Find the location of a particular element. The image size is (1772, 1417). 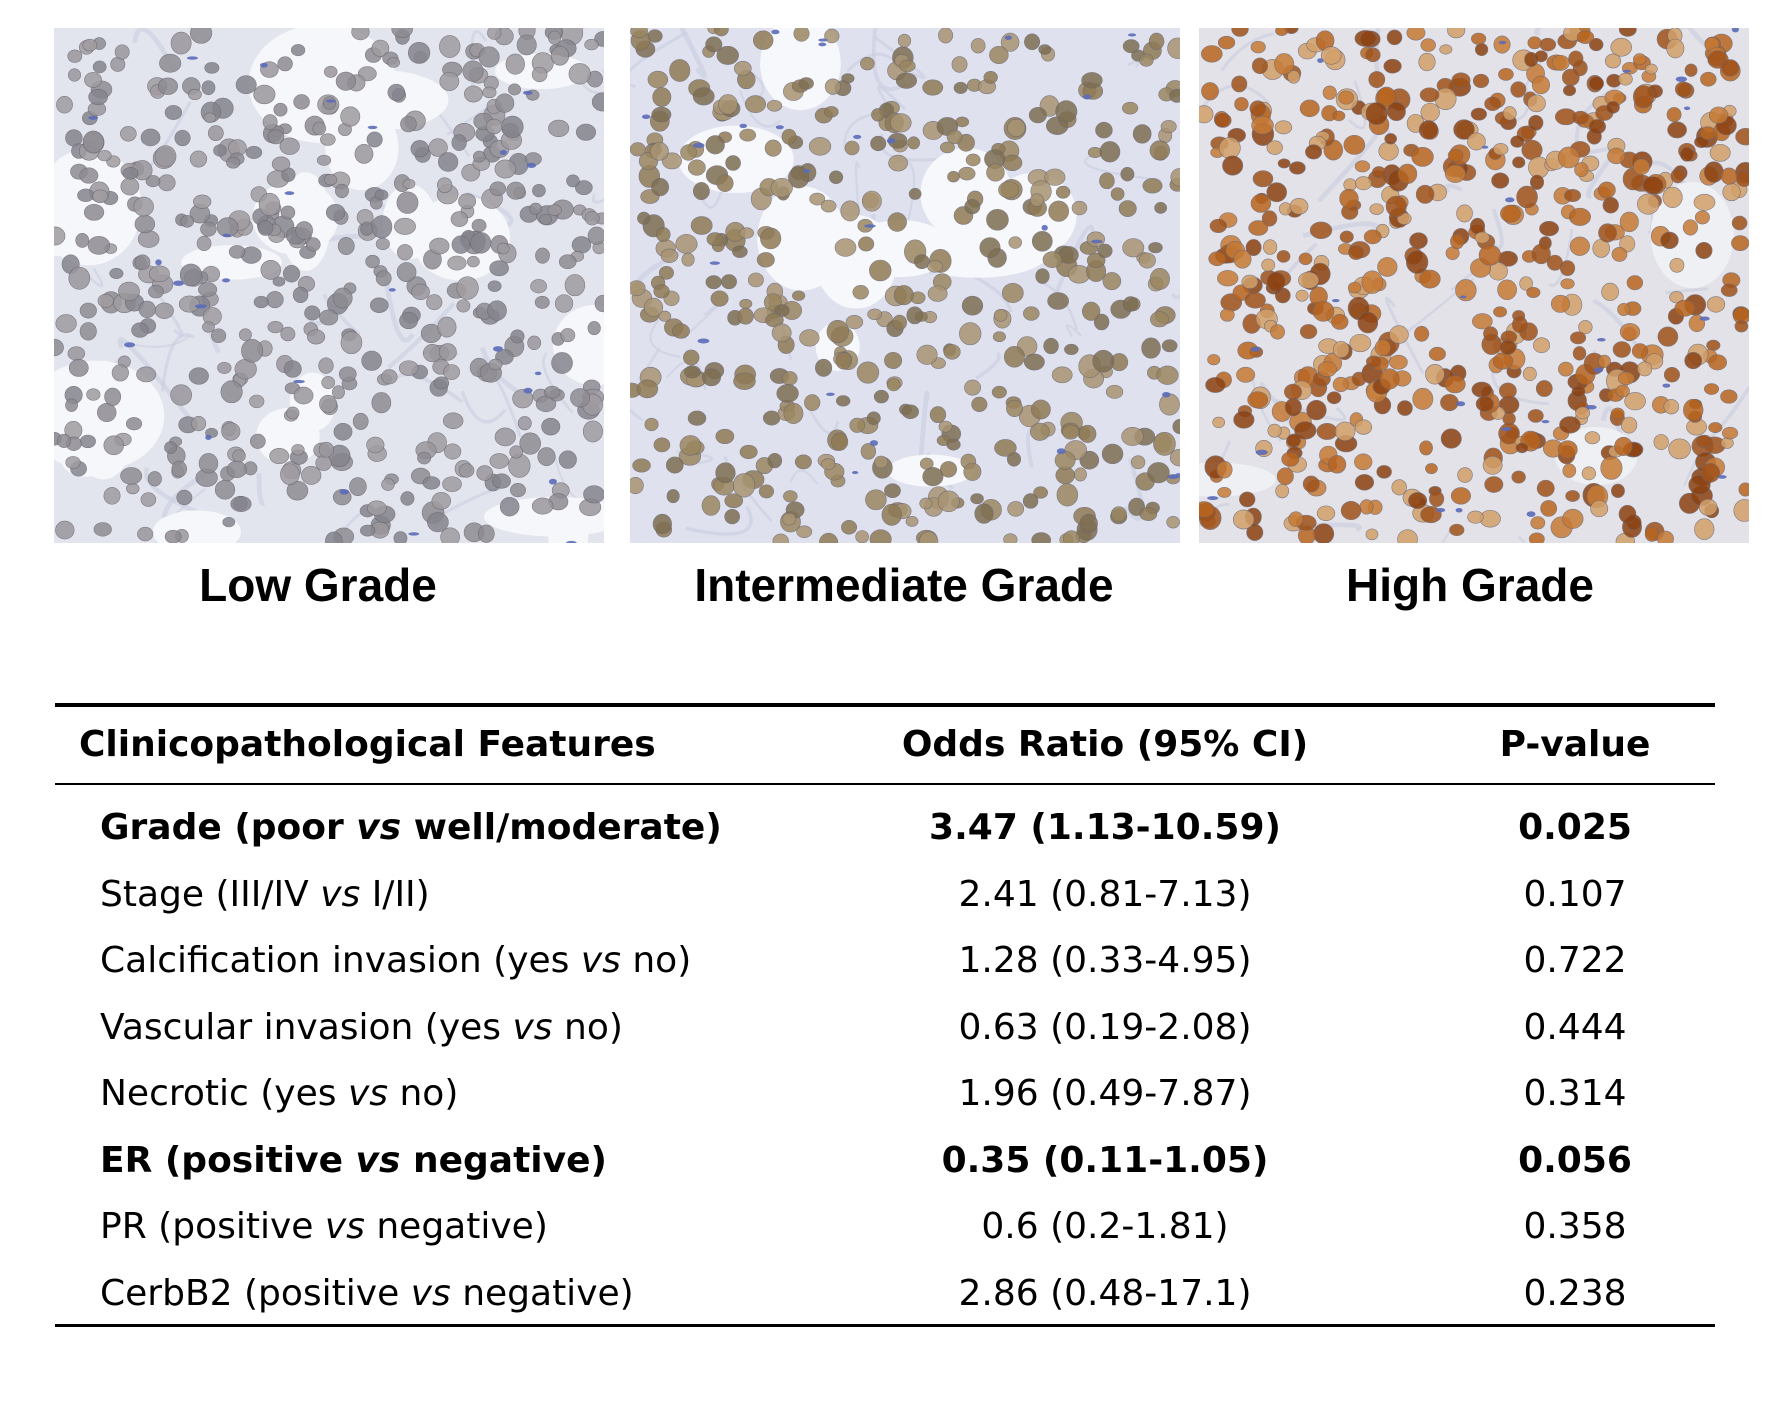

table-header-rule is located at coordinates (885, 784).